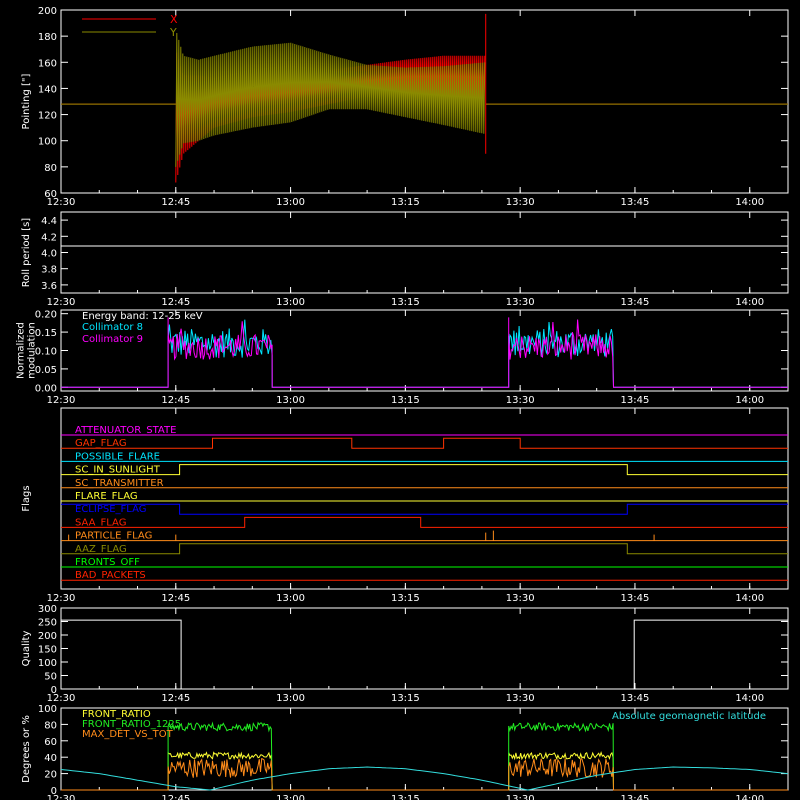 Image resolution: width=800 pixels, height=800 pixels. Describe the element at coordinates (110, 509) in the screenshot. I see `flag-label-eclipse-flag: ECLIPSE_FLAG` at that location.